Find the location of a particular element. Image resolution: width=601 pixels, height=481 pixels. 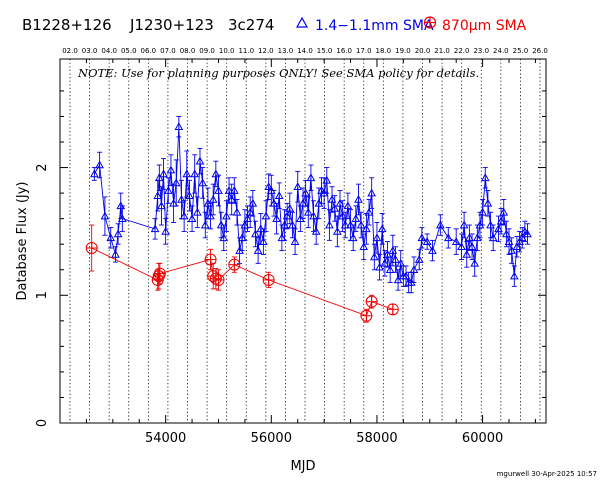

top-axis-label: 14.0 is located at coordinates (305, 51).